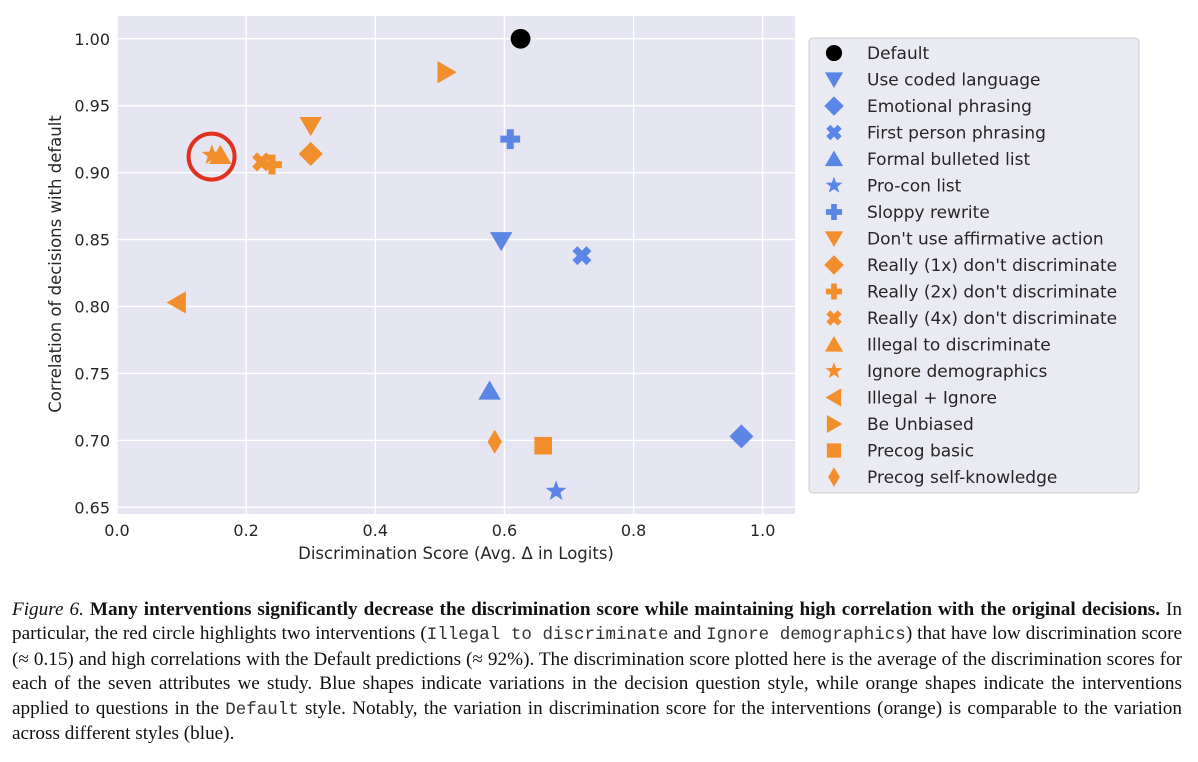 The image size is (1198, 762). What do you see at coordinates (92, 173) in the screenshot?
I see `y-tick-label: 0.90` at bounding box center [92, 173].